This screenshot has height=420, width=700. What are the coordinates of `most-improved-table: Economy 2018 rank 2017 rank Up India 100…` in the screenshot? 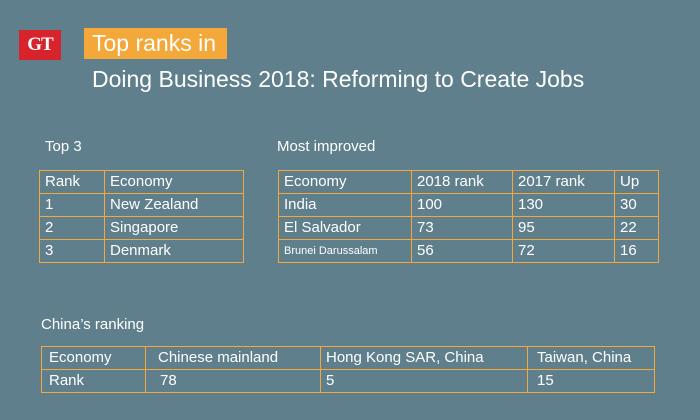 It's located at (468, 216).